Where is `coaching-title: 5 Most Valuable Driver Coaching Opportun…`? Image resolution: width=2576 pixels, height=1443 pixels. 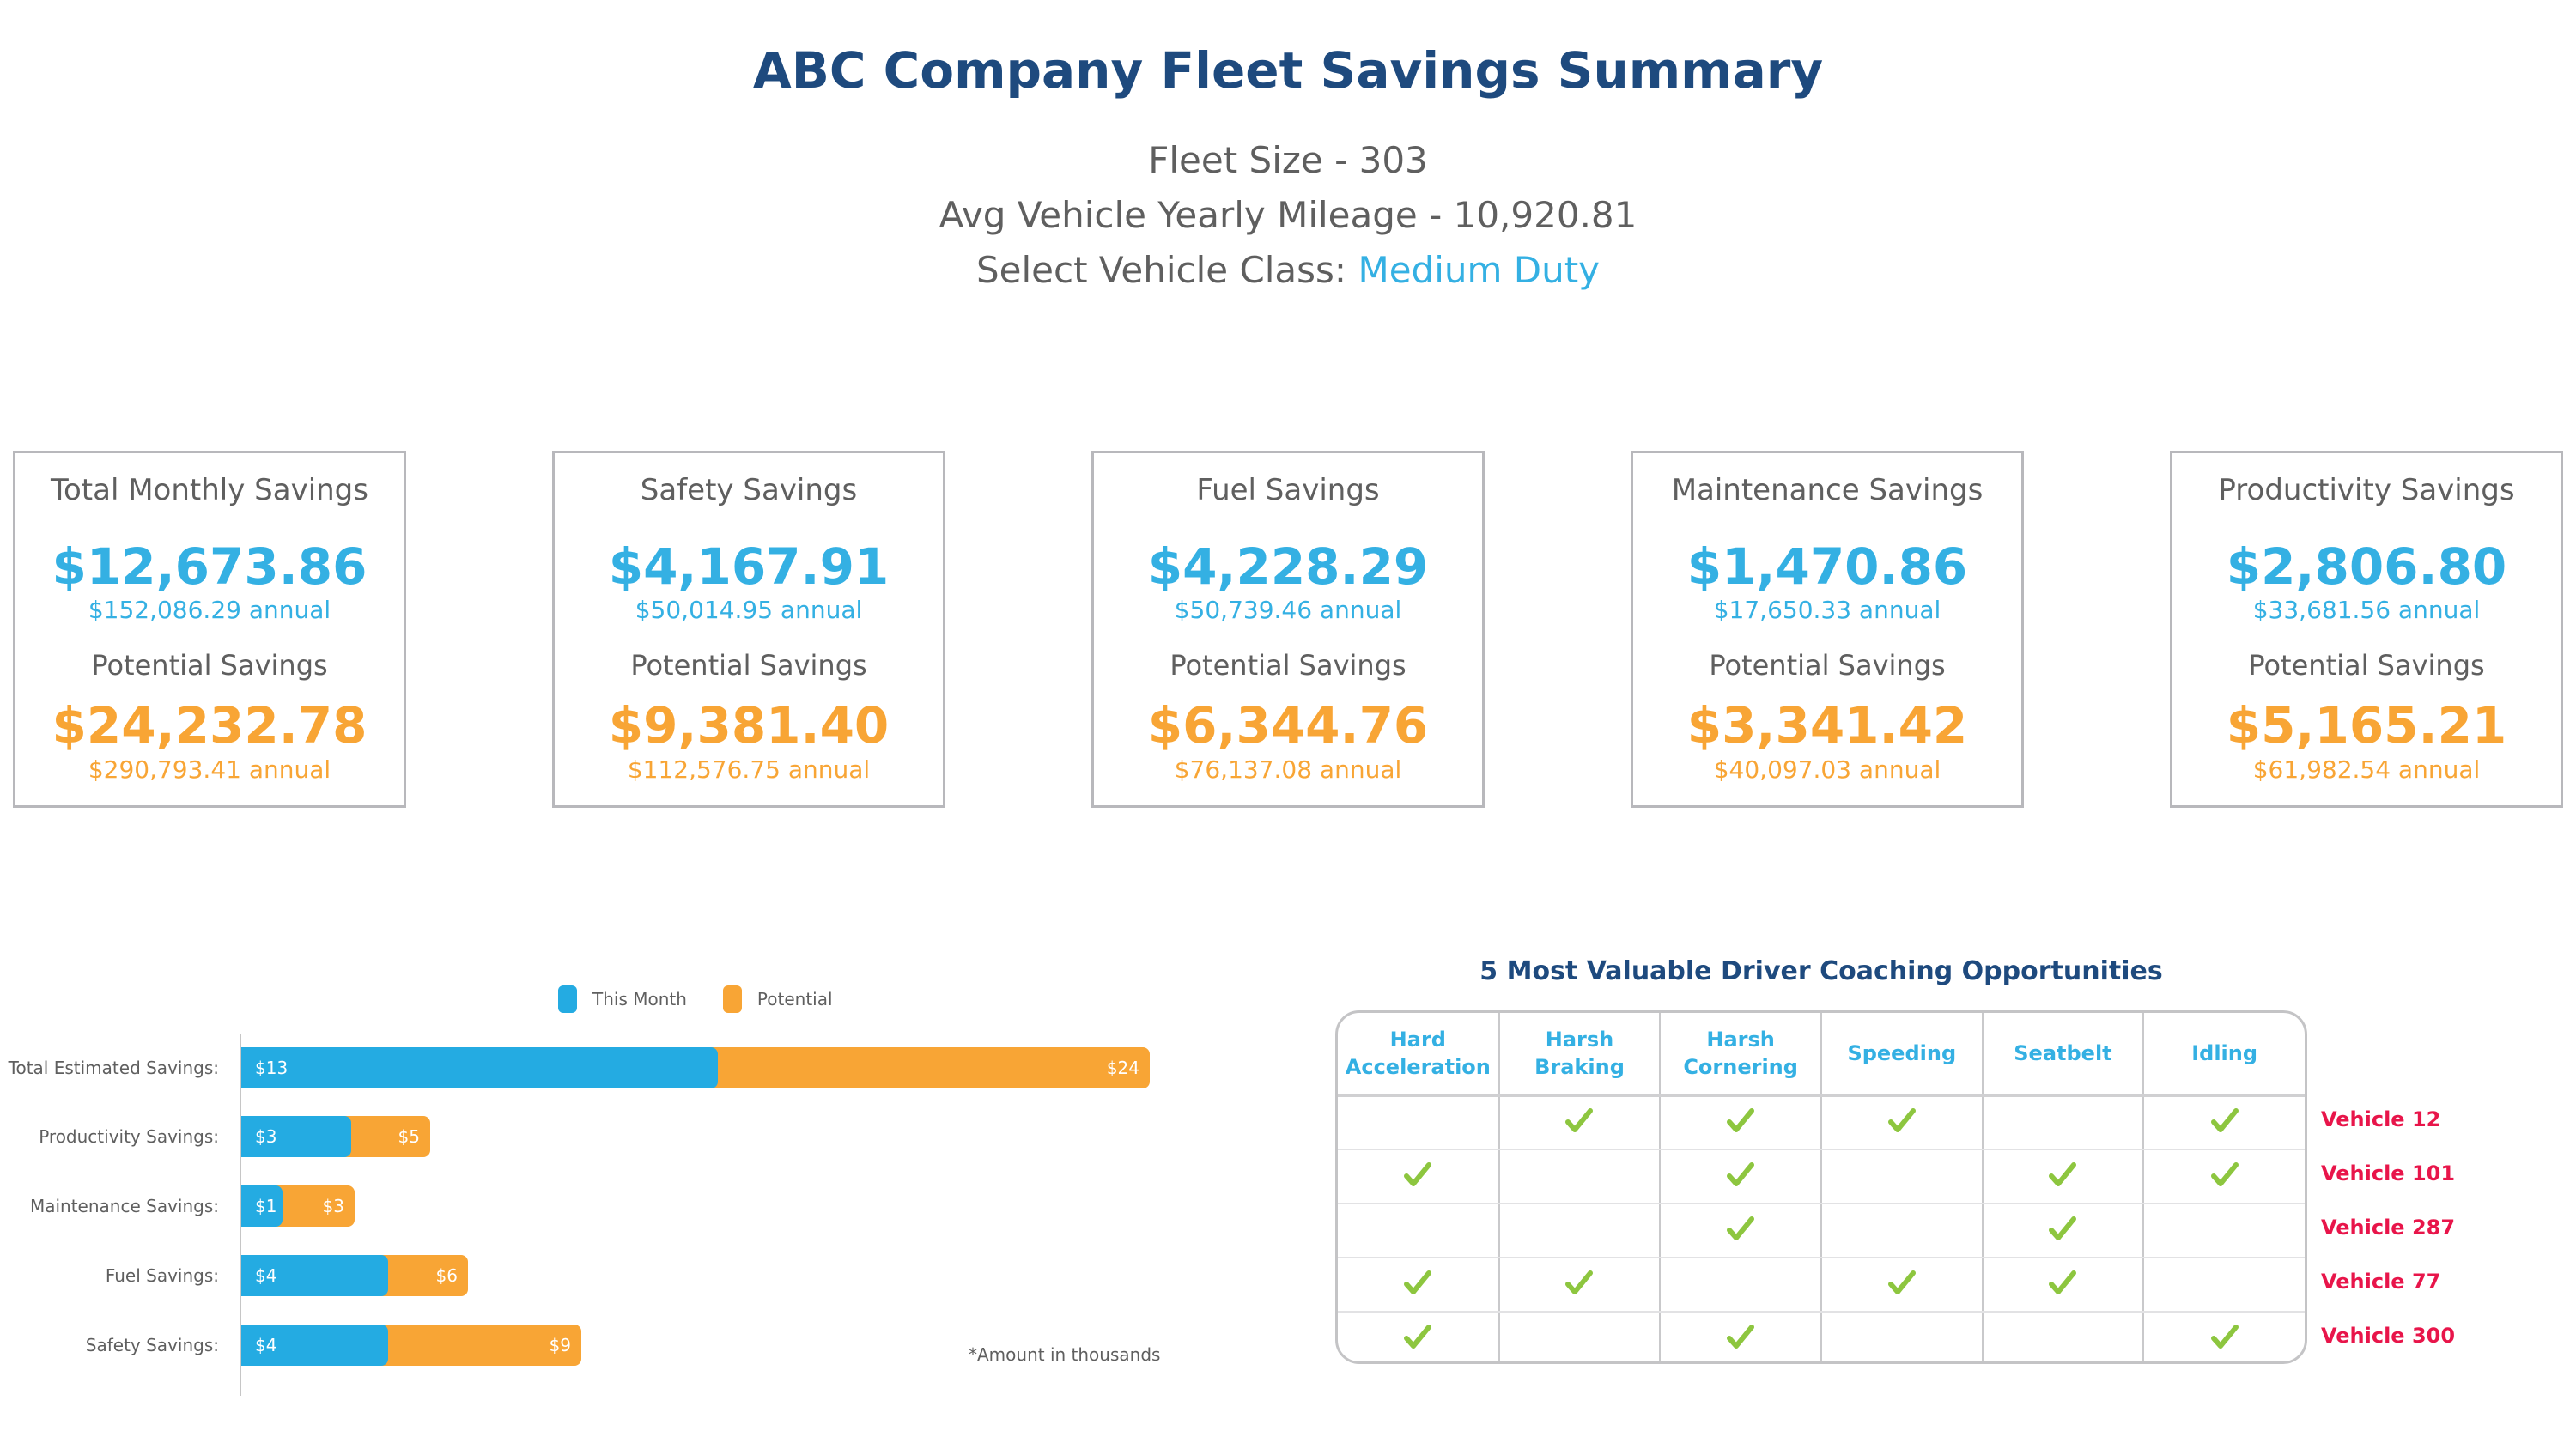 coaching-title: 5 Most Valuable Driver Coaching Opportun… is located at coordinates (1821, 971).